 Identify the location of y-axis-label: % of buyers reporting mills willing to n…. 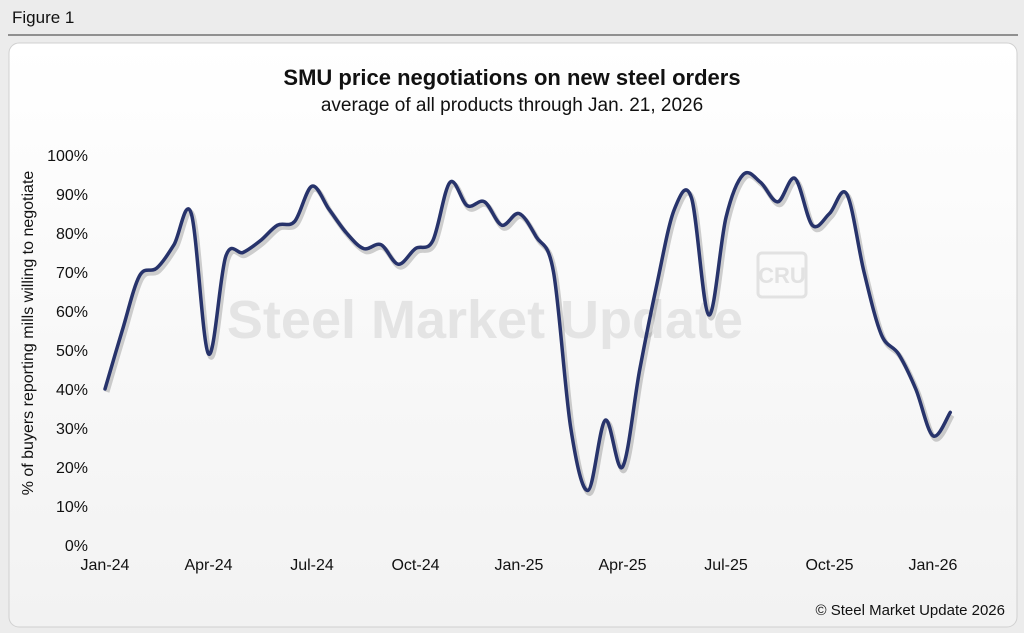
(28, 333).